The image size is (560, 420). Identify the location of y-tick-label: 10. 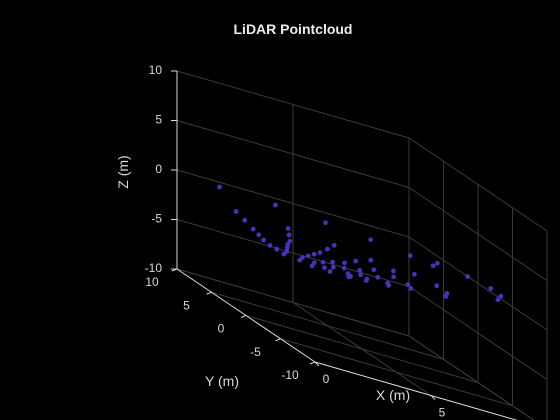
(152, 282).